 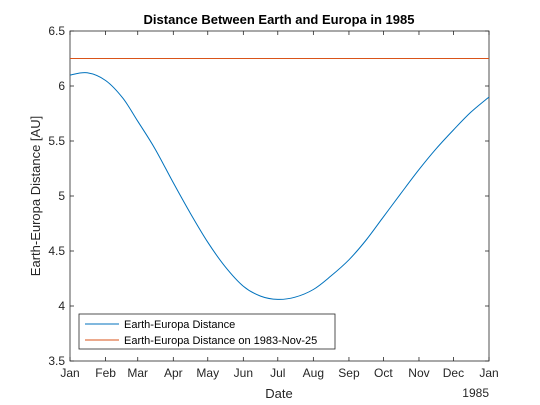 What do you see at coordinates (278, 393) in the screenshot?
I see `x-axis-label: Date` at bounding box center [278, 393].